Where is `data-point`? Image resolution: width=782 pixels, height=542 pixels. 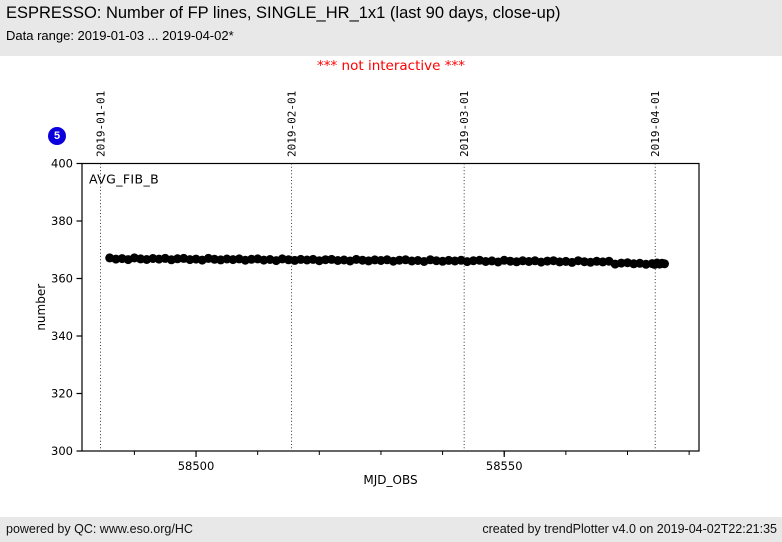 data-point is located at coordinates (664, 264).